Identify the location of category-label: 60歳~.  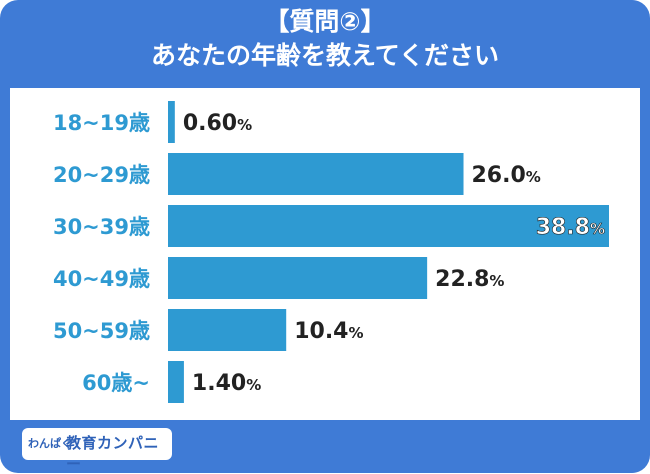
(116, 383).